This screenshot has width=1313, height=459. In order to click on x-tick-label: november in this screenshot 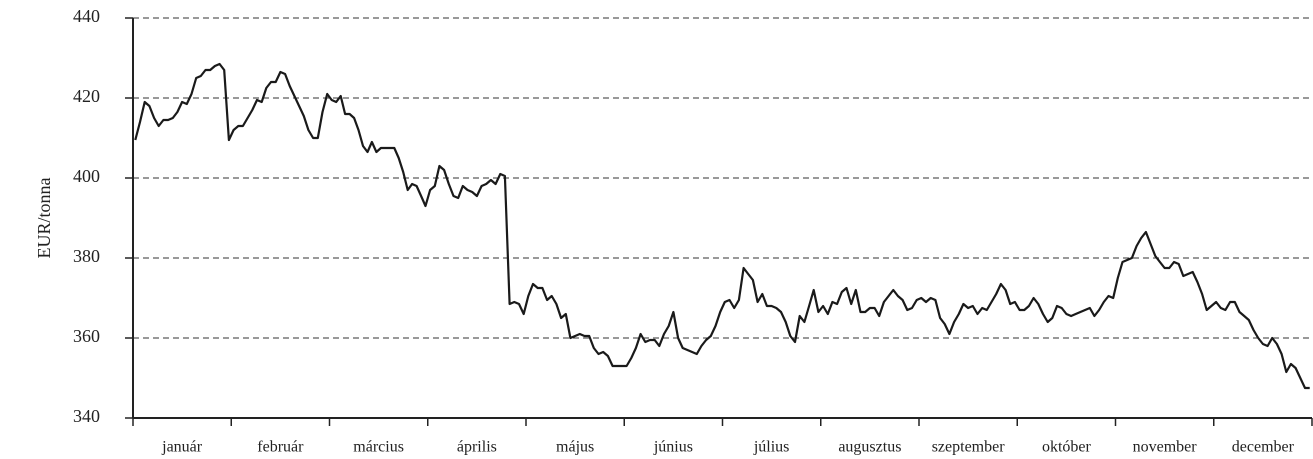, I will do `click(1165, 447)`.